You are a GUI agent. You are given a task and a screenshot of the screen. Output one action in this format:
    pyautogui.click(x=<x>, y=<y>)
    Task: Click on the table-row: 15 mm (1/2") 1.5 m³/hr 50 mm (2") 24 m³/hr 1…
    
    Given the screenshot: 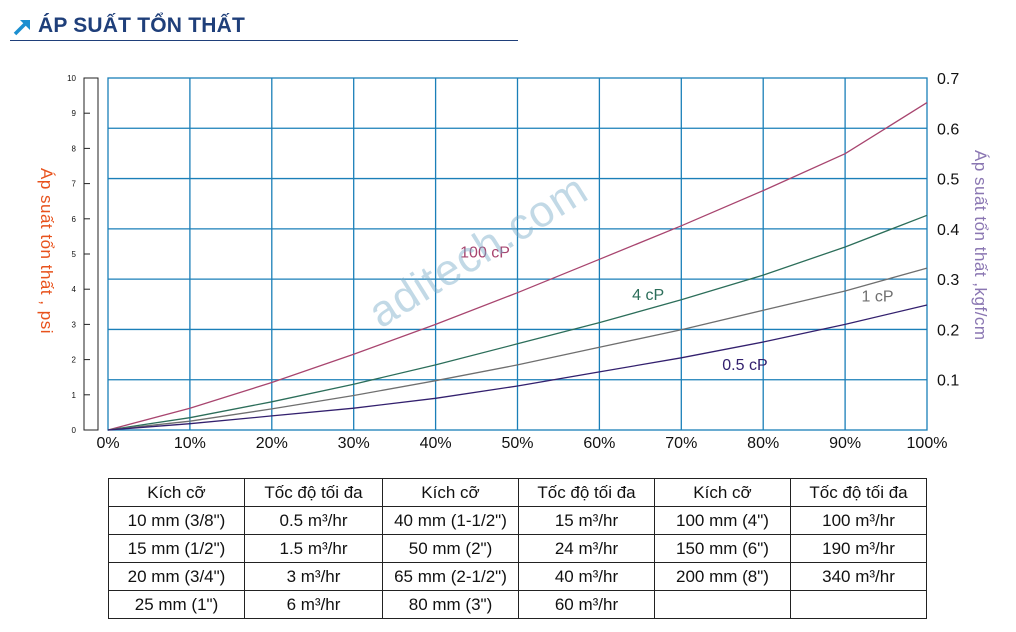 What is the action you would take?
    pyautogui.click(x=517, y=548)
    